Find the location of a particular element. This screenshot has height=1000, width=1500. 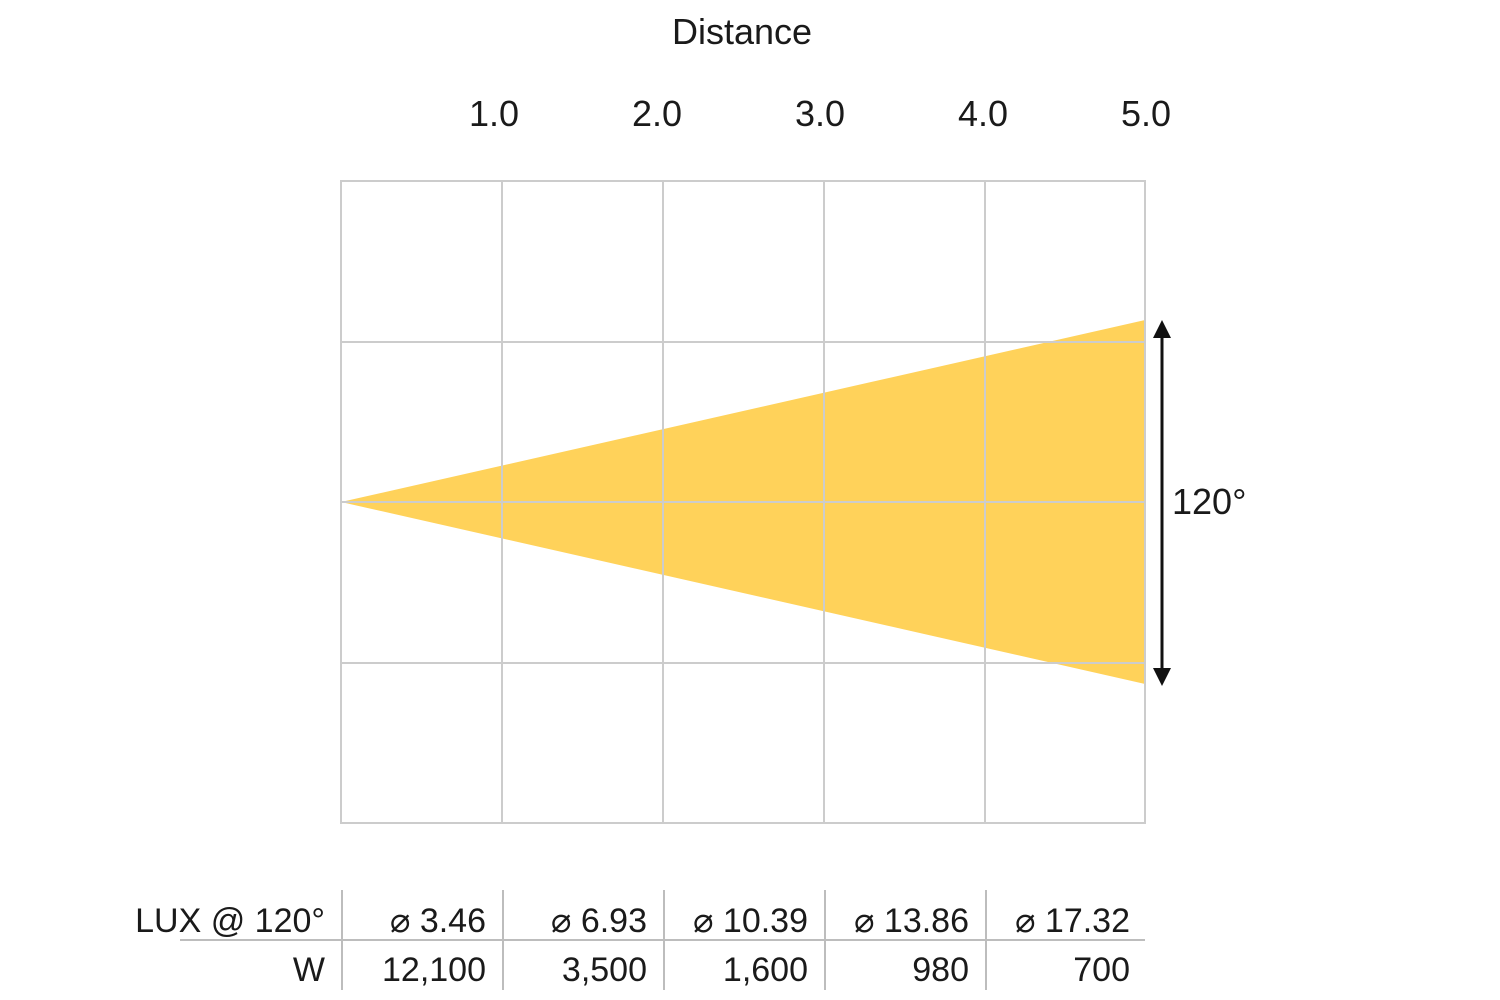

distance-tick-label: 3.0 is located at coordinates (820, 113).